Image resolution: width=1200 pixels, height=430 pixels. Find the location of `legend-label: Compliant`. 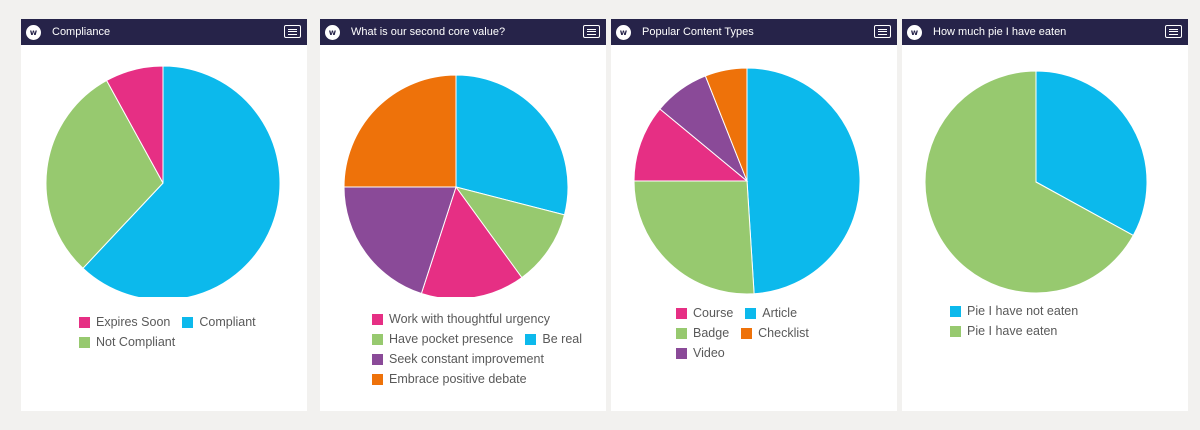

legend-label: Compliant is located at coordinates (227, 322).